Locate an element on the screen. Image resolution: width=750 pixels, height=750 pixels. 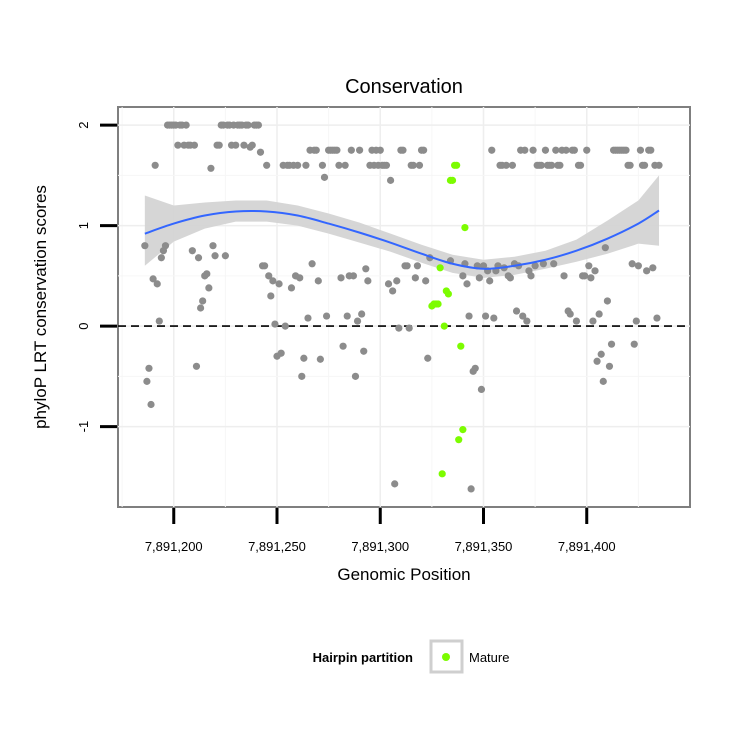
y-tick-label: 1 is located at coordinates (83, 225).